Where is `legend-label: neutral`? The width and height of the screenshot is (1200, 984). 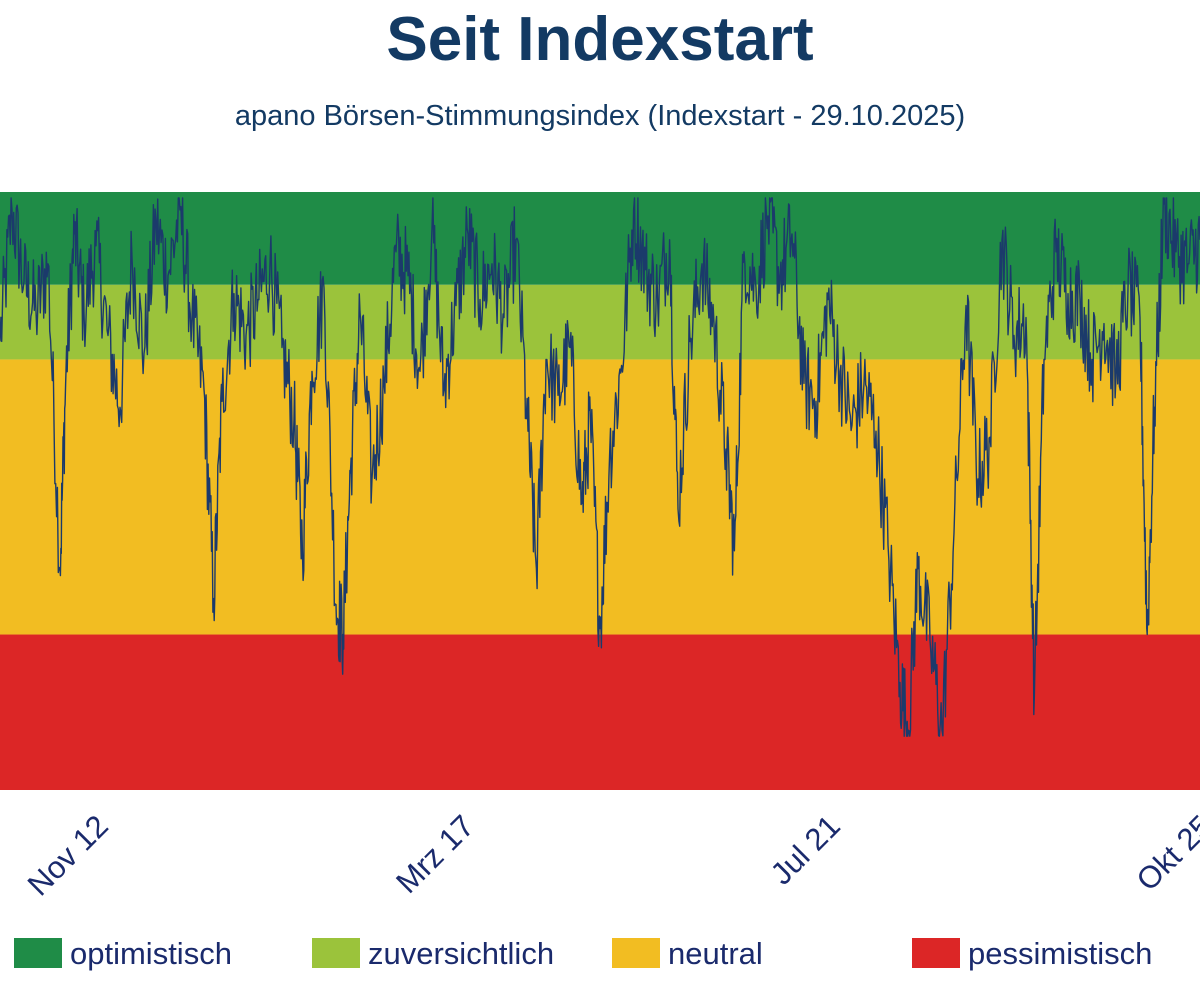
legend-label: neutral is located at coordinates (715, 953).